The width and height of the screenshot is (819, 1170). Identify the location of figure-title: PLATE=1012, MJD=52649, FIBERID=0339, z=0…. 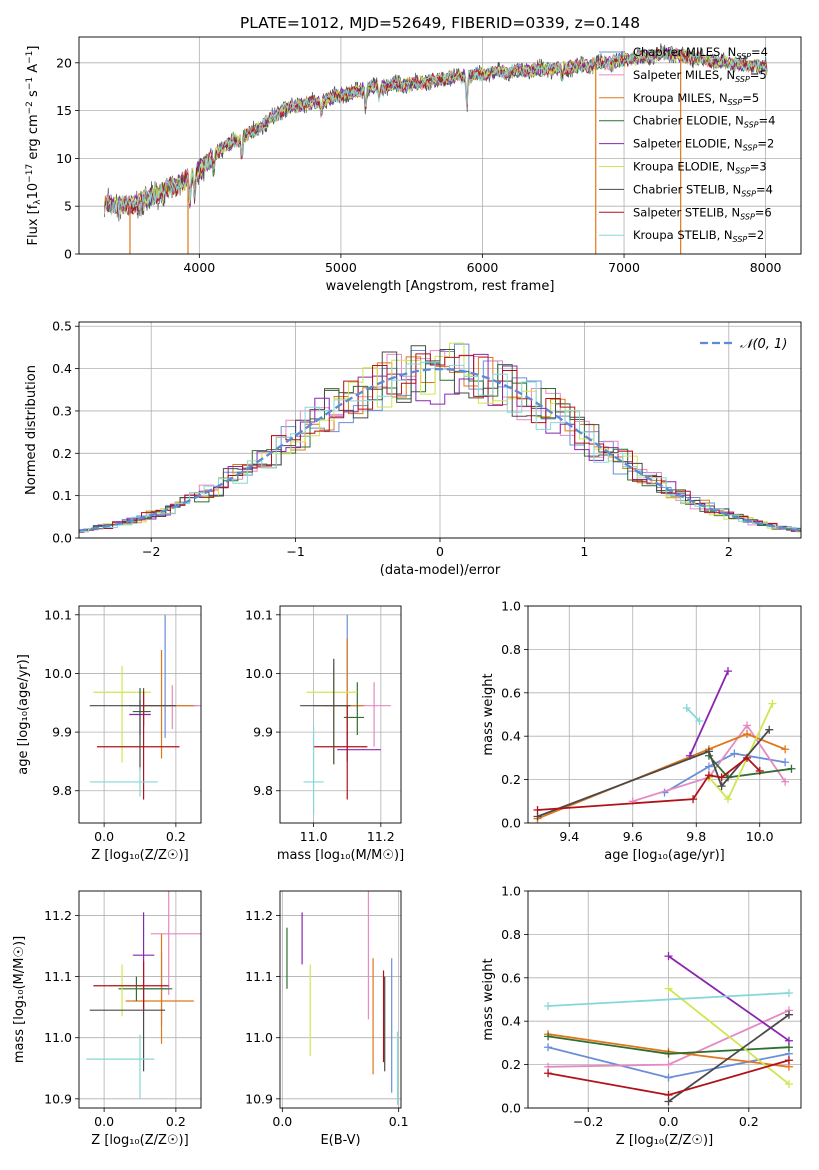
(440, 23).